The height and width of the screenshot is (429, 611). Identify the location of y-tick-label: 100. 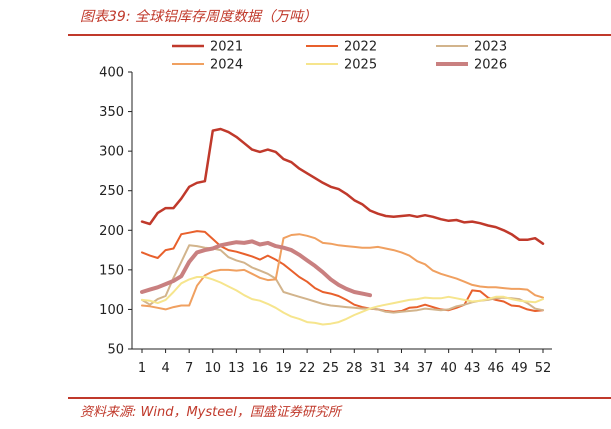
(111, 310).